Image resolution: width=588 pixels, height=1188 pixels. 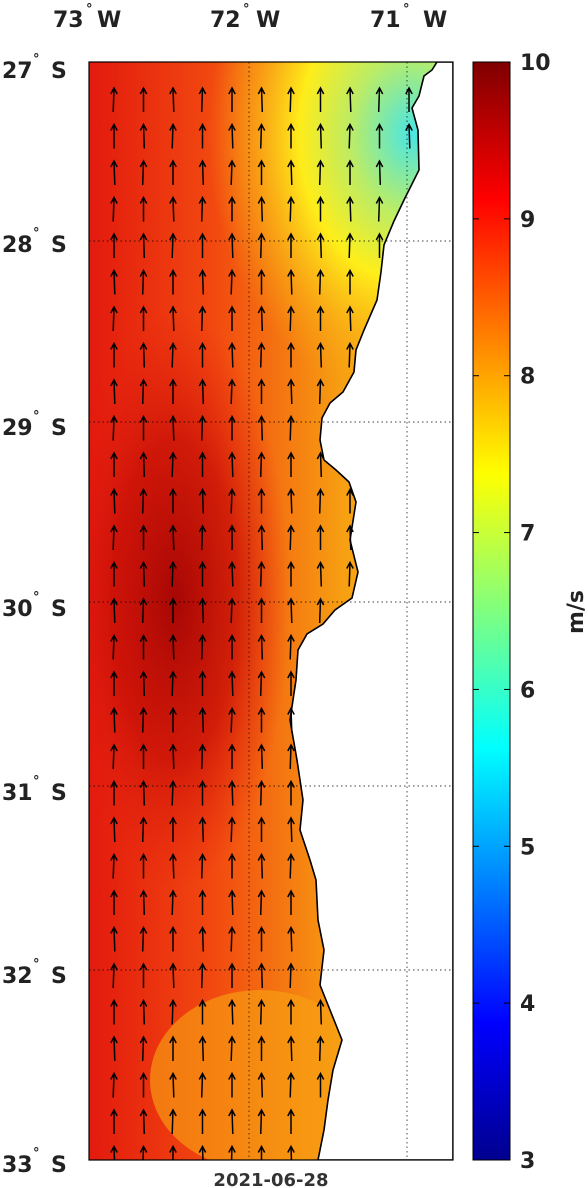 I want to click on lat-hemi-27: S, so click(x=59, y=71).